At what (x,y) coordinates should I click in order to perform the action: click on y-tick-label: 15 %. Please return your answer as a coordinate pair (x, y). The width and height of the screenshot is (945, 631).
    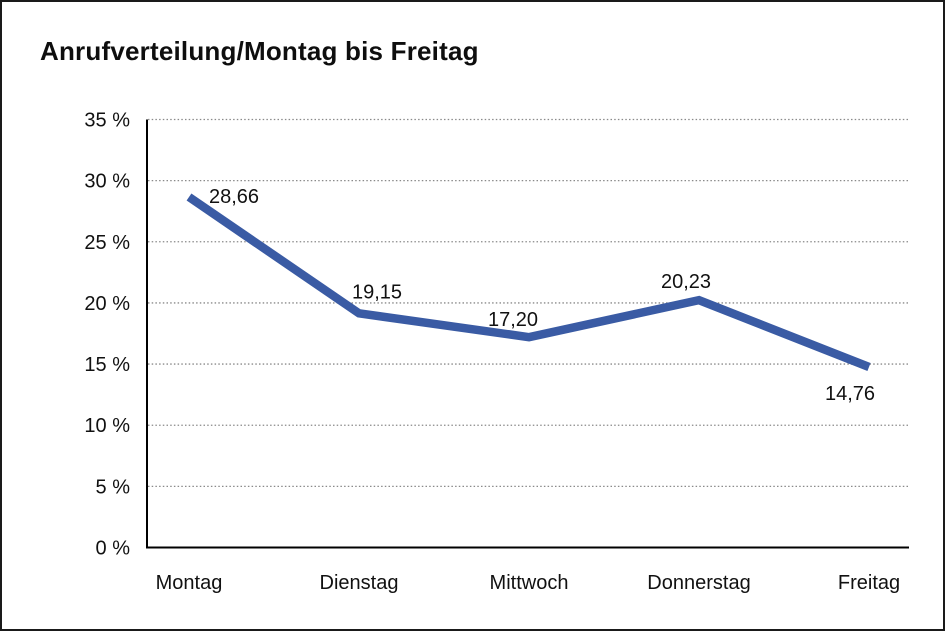
    Looking at the image, I should click on (107, 365).